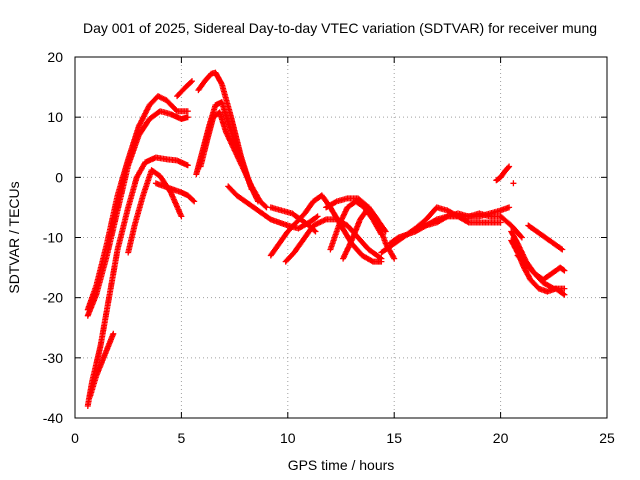 This screenshot has height=480, width=640. I want to click on x-tick-label: 20, so click(501, 438).